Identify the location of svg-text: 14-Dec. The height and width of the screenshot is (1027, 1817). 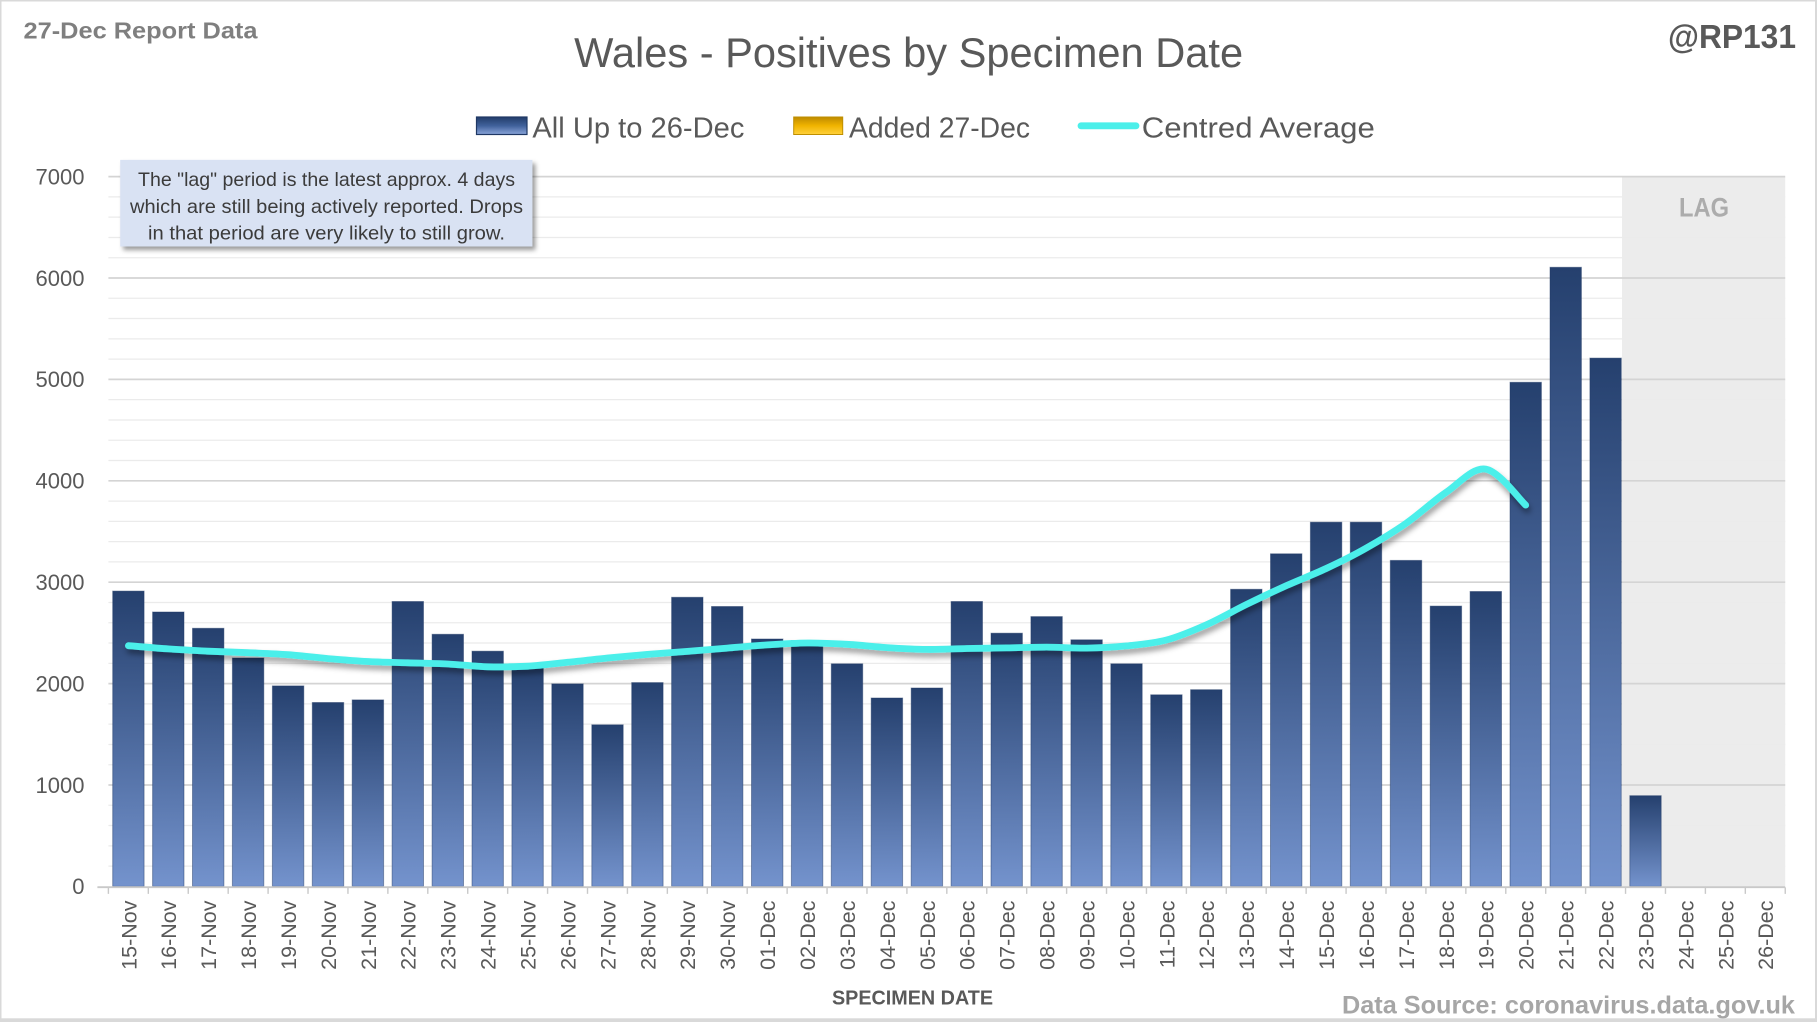
(1287, 935).